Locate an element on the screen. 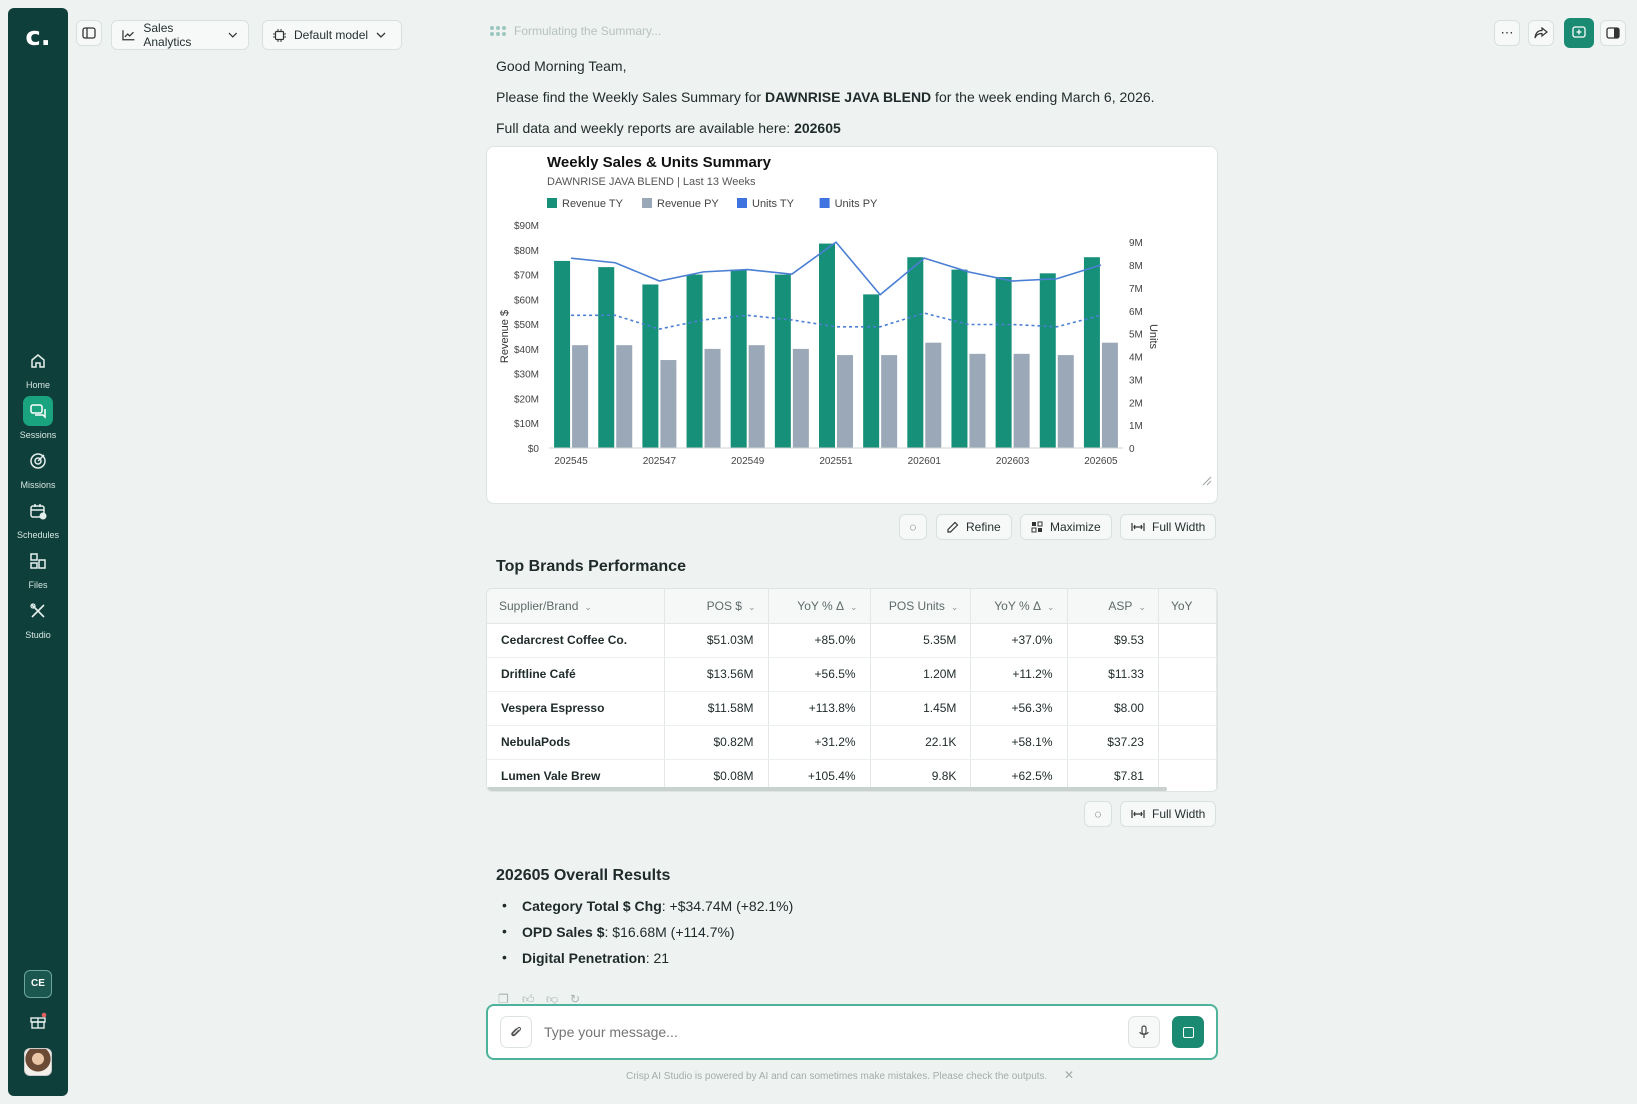 This screenshot has height=1104, width=1637. share-icon is located at coordinates (1541, 33).